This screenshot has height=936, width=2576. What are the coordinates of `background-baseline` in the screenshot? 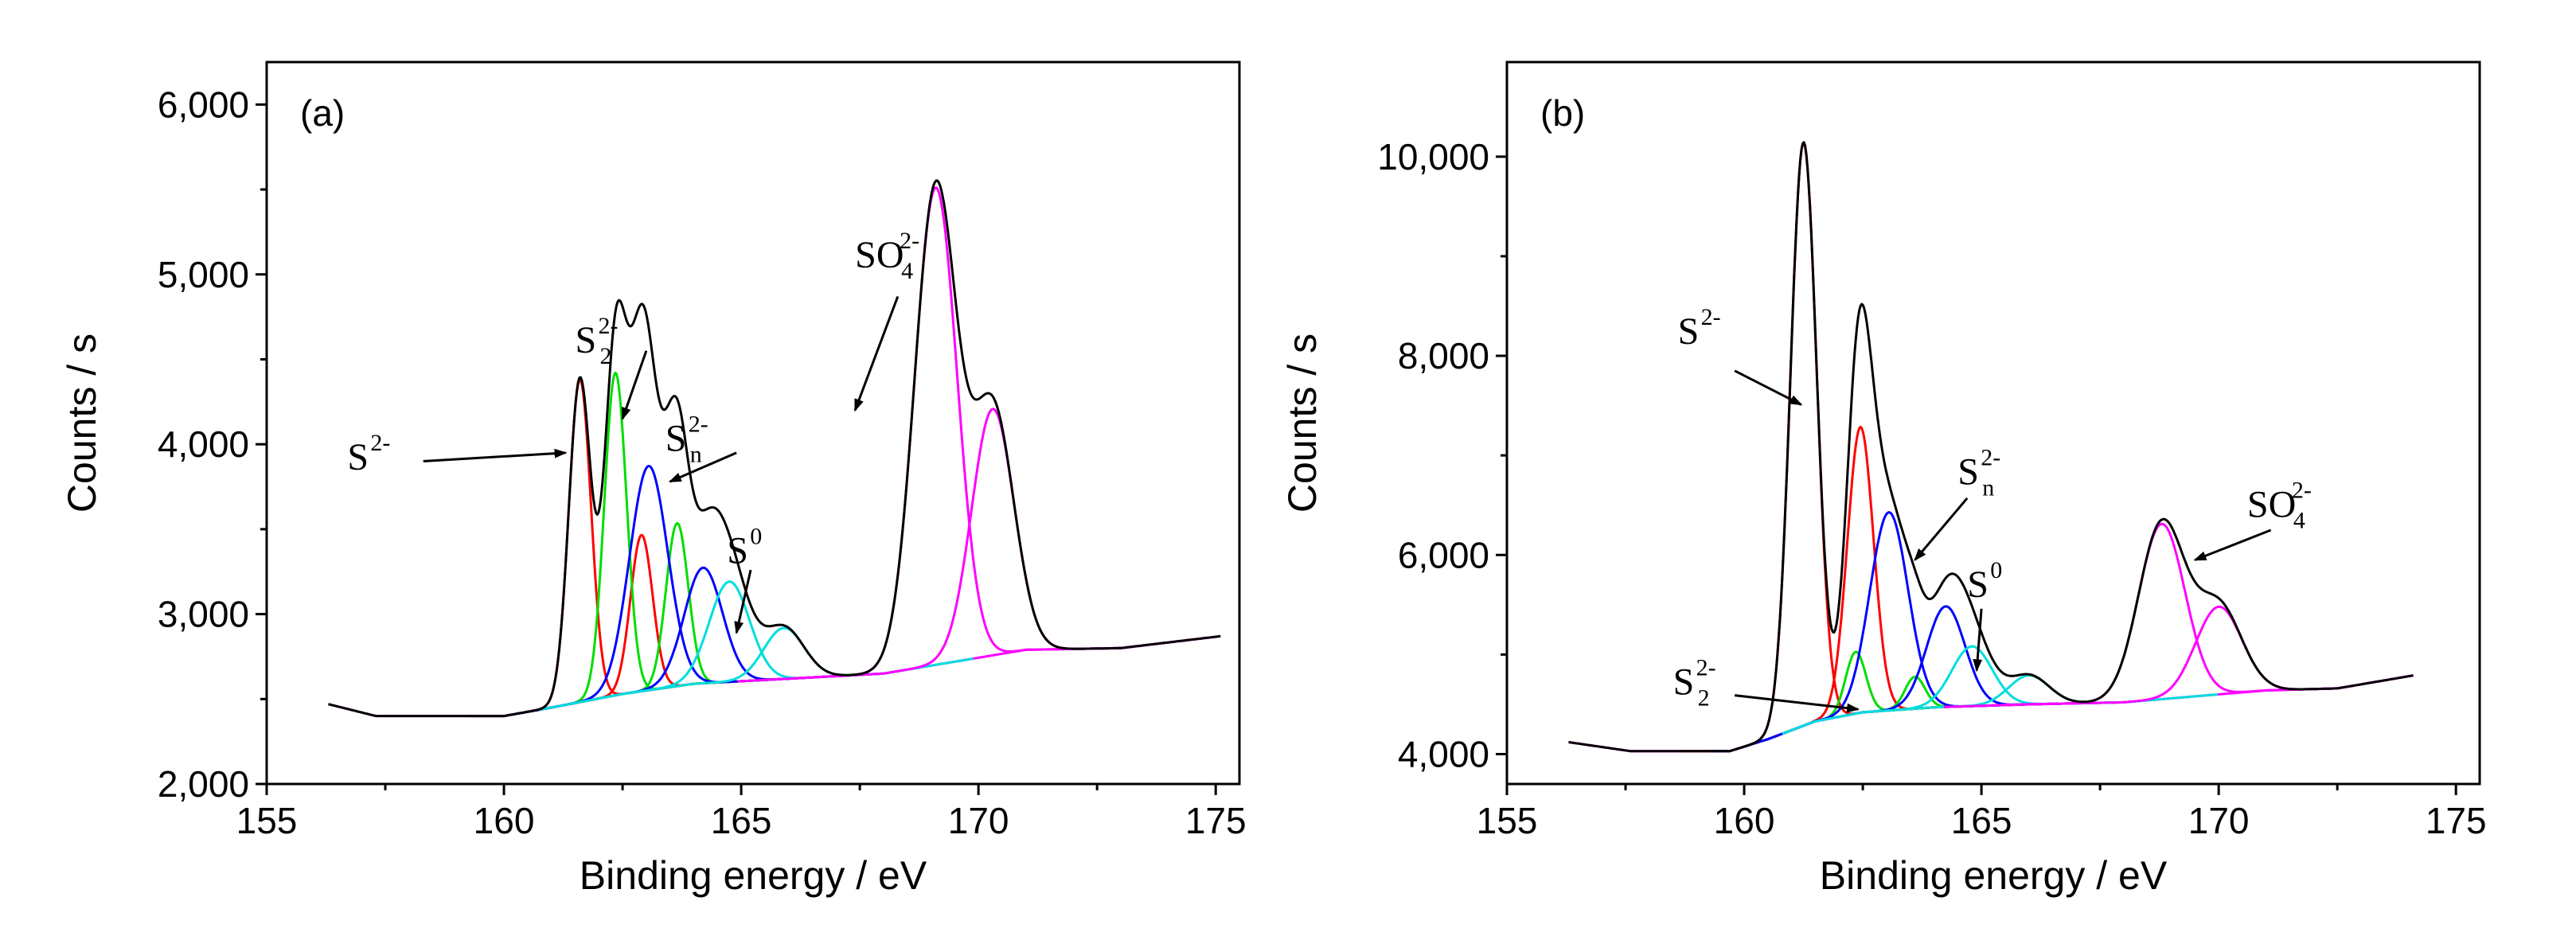 It's located at (1991, 713).